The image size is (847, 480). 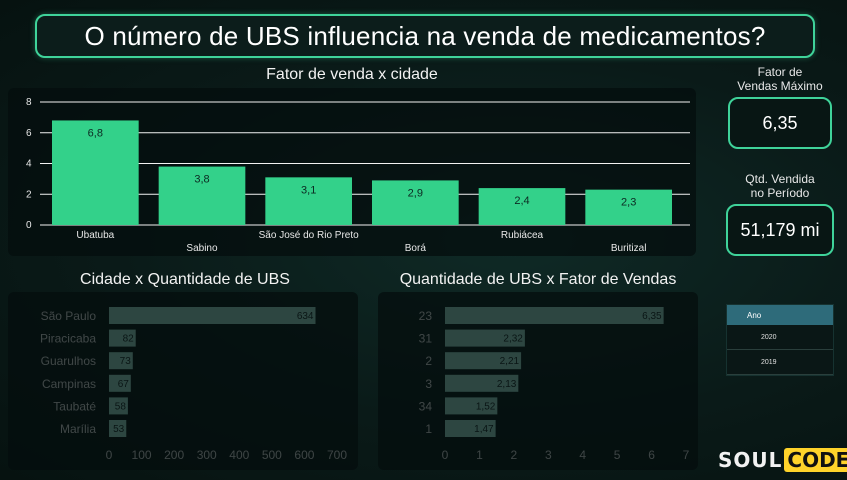 I want to click on year-slicer-option-2019: 2019, so click(x=780, y=362).